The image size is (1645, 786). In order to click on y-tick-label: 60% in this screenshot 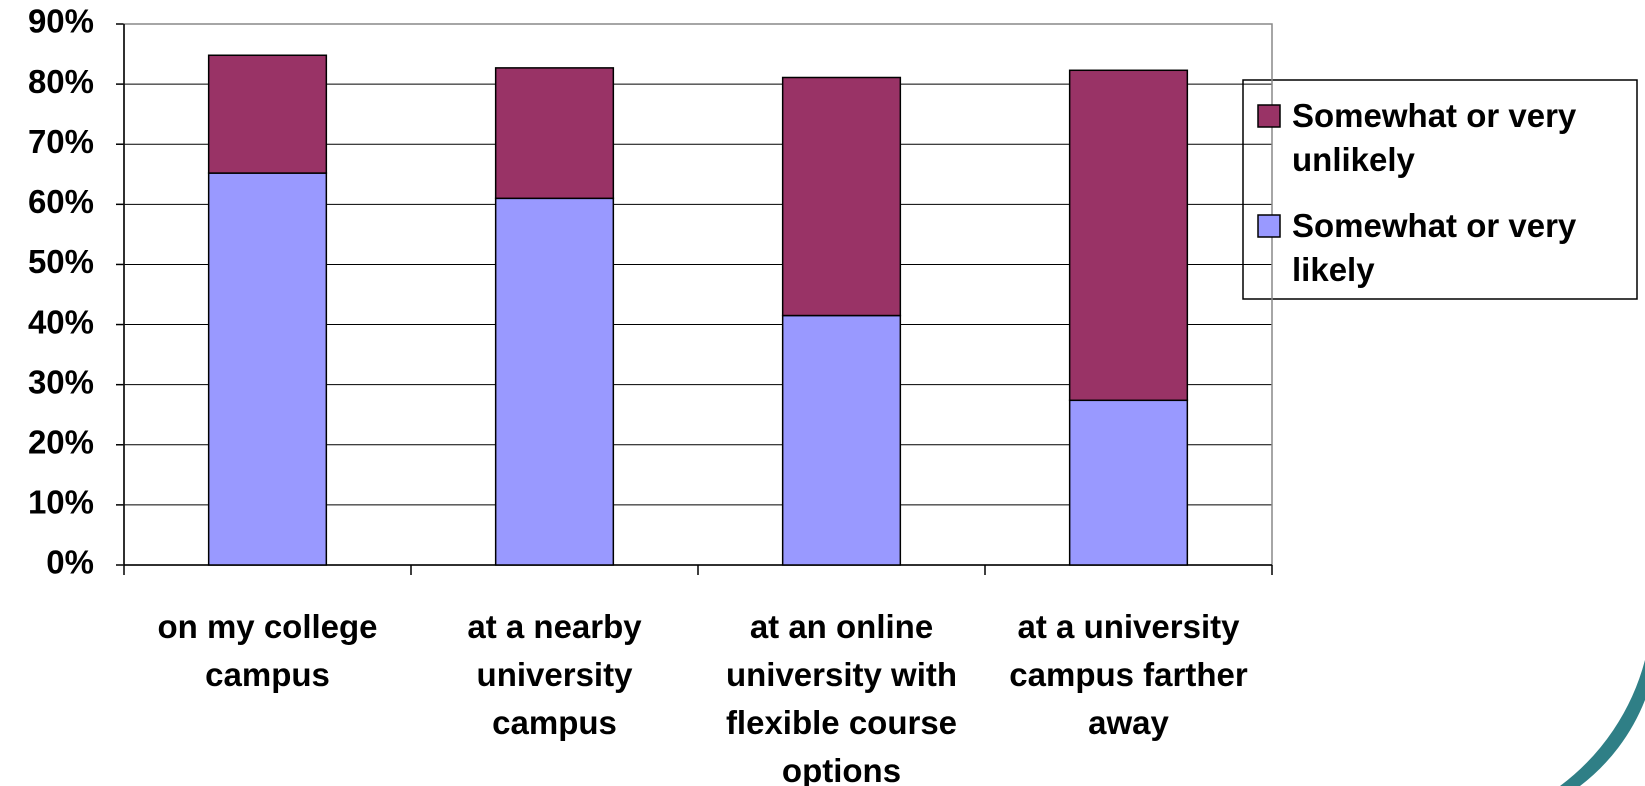, I will do `click(61, 201)`.